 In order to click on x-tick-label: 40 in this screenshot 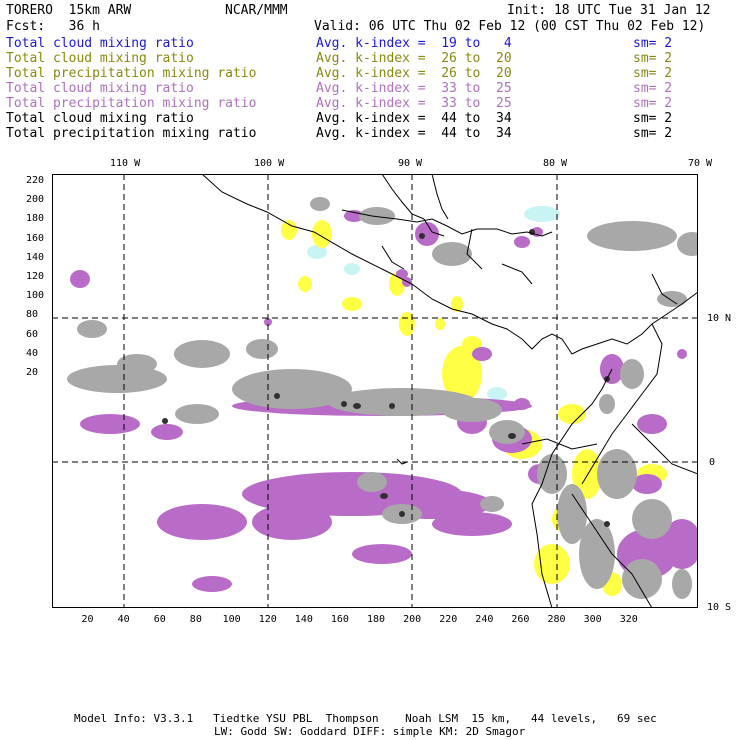, I will do `click(123, 619)`.